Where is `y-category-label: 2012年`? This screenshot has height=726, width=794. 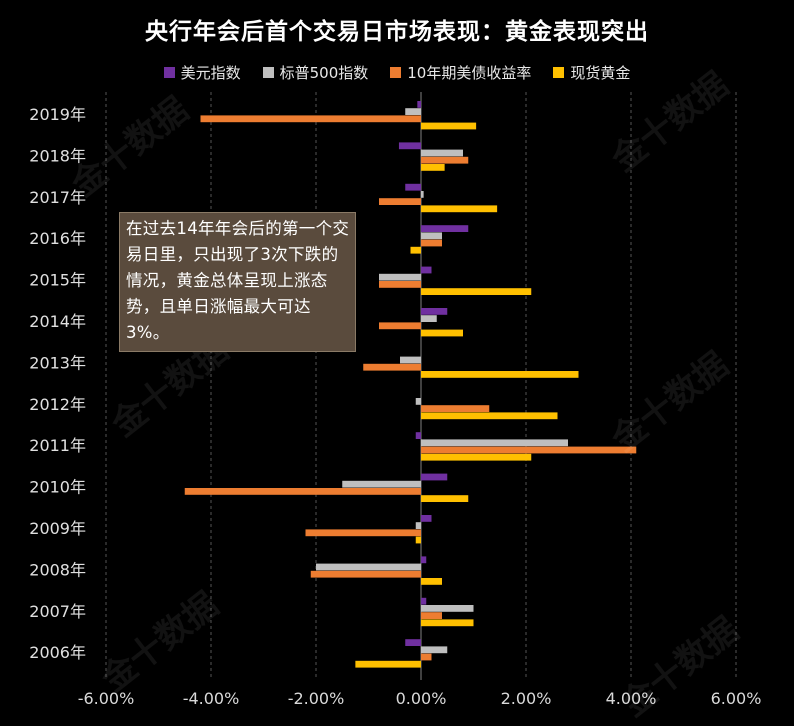
y-category-label: 2012年 is located at coordinates (57, 404).